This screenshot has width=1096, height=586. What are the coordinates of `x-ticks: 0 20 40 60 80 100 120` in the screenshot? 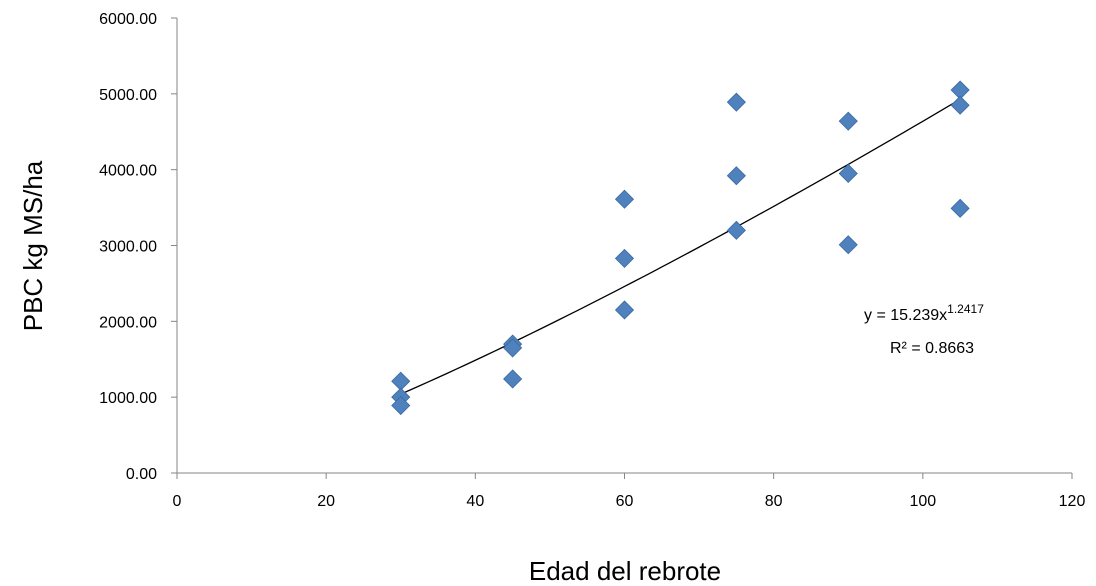 It's located at (629, 491).